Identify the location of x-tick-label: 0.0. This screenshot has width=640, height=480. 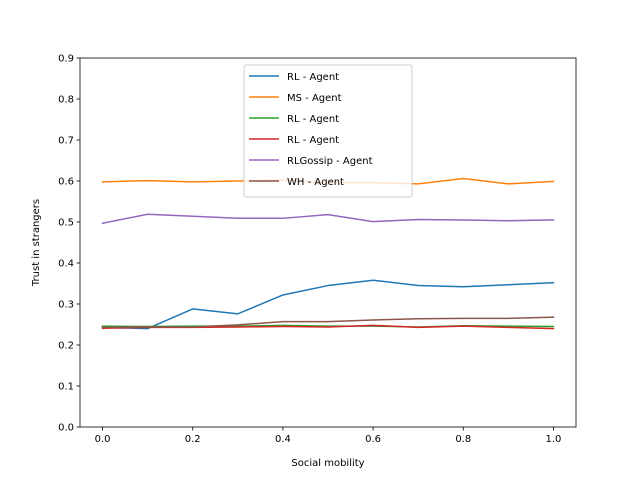
(103, 439).